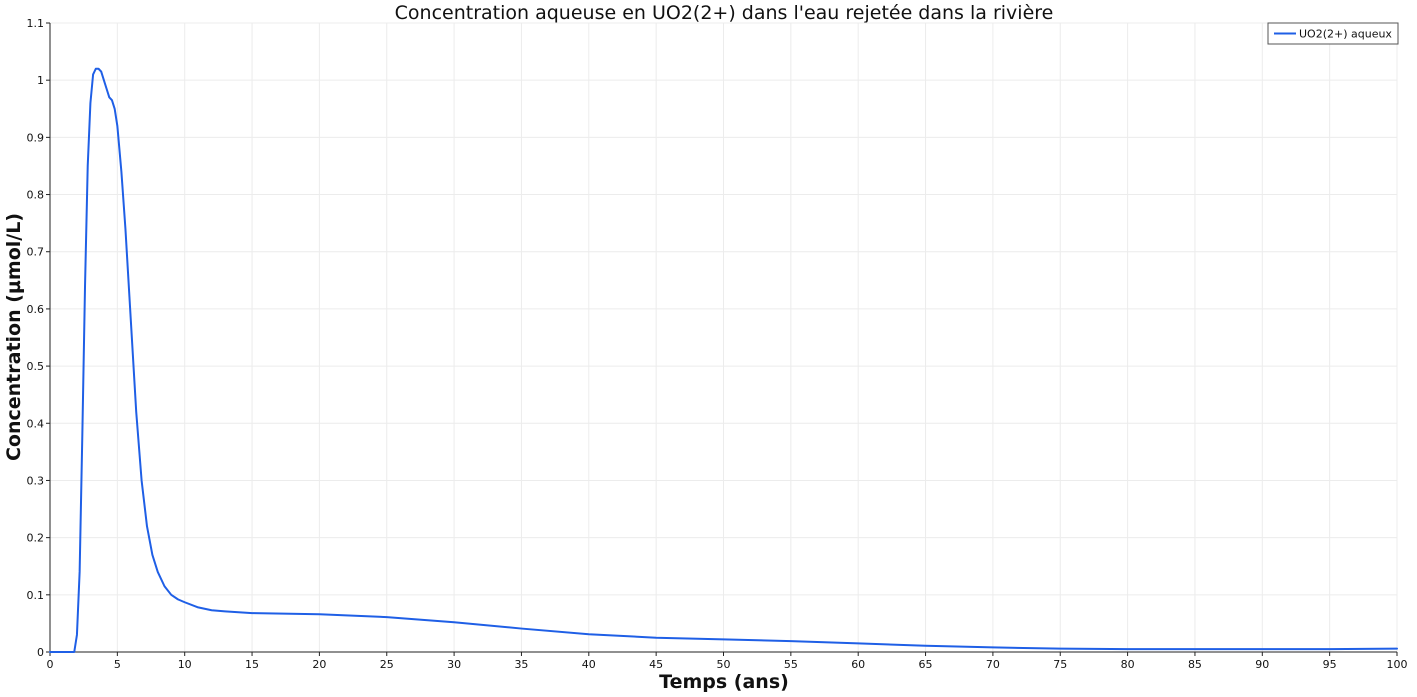  Describe the element at coordinates (858, 664) in the screenshot. I see `x-tick-label: 60` at that location.